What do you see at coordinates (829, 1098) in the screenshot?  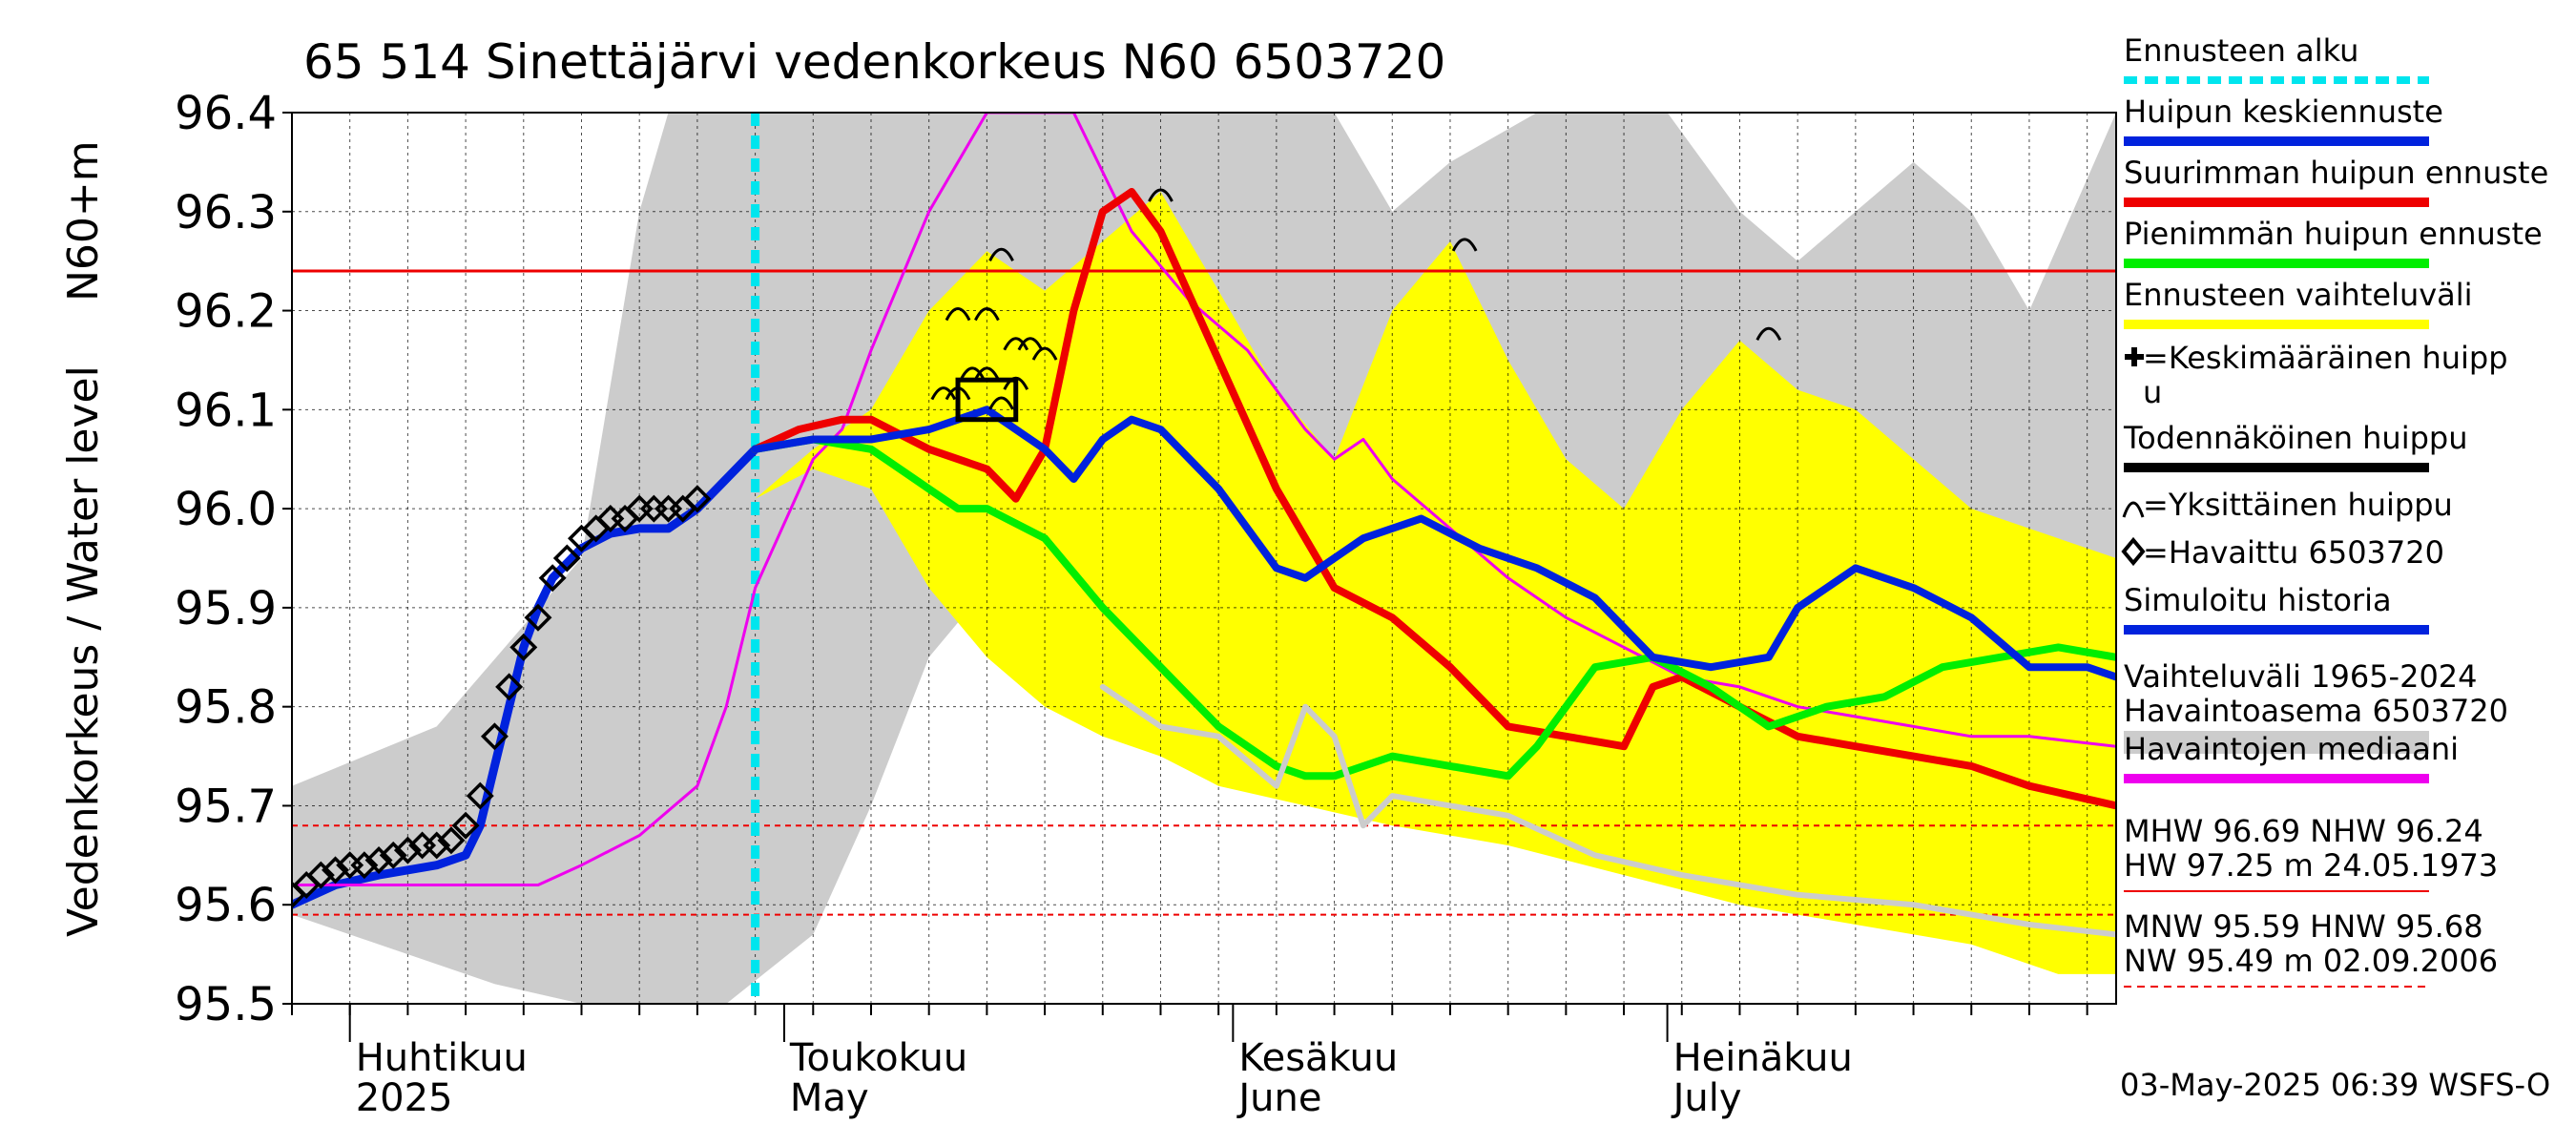 I see `x-month-sublabel: May` at bounding box center [829, 1098].